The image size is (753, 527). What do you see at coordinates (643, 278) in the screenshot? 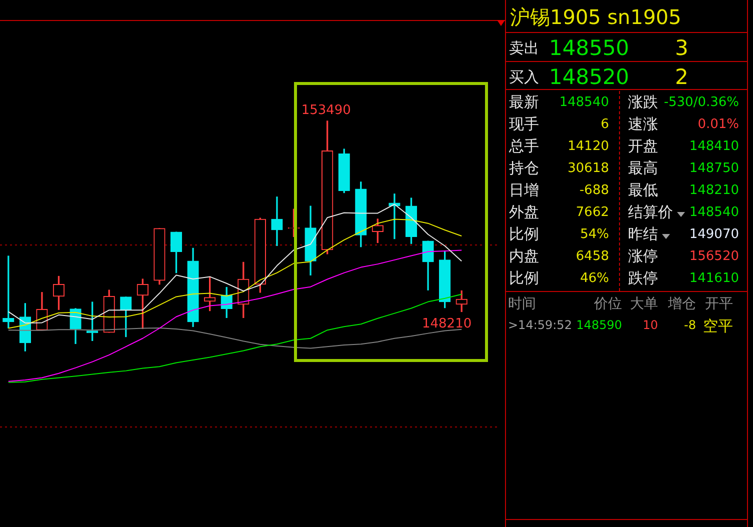
I see `text: 跌停` at bounding box center [643, 278].